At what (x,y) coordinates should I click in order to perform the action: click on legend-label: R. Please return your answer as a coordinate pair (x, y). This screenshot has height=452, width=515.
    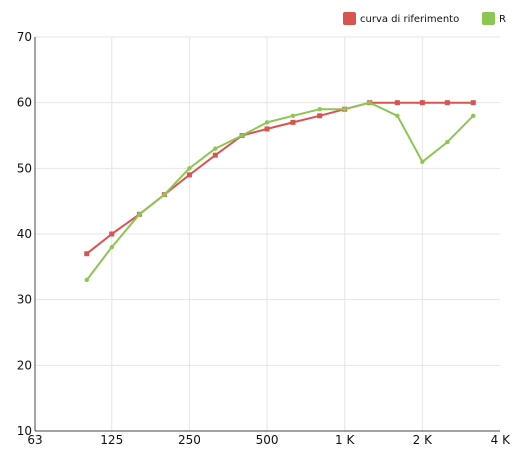
    Looking at the image, I should click on (502, 19).